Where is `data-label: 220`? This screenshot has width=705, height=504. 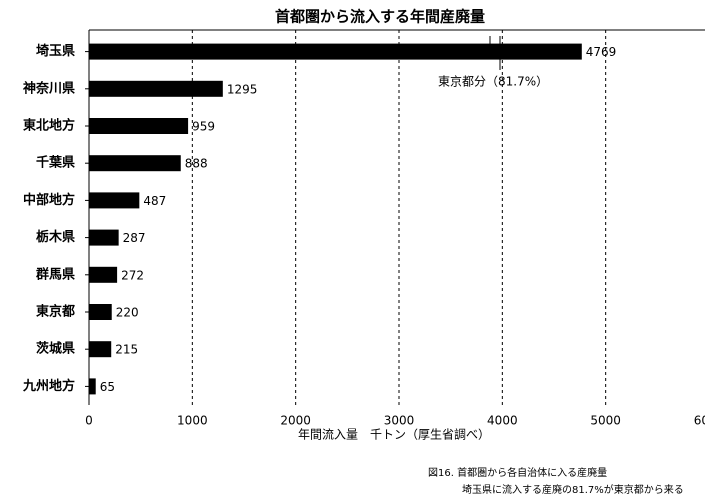 data-label: 220 is located at coordinates (127, 313).